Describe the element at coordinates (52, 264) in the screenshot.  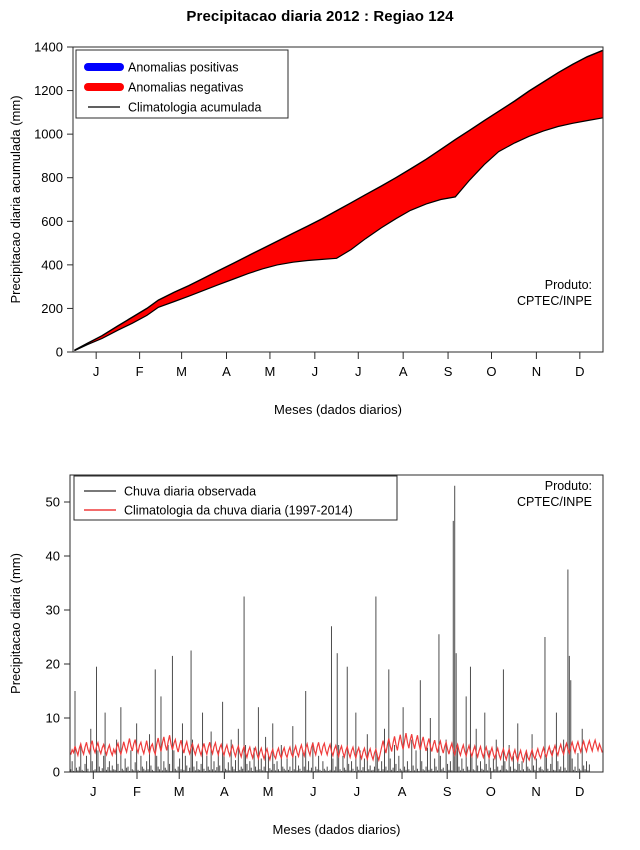
I see `y-tick-label: 400` at that location.